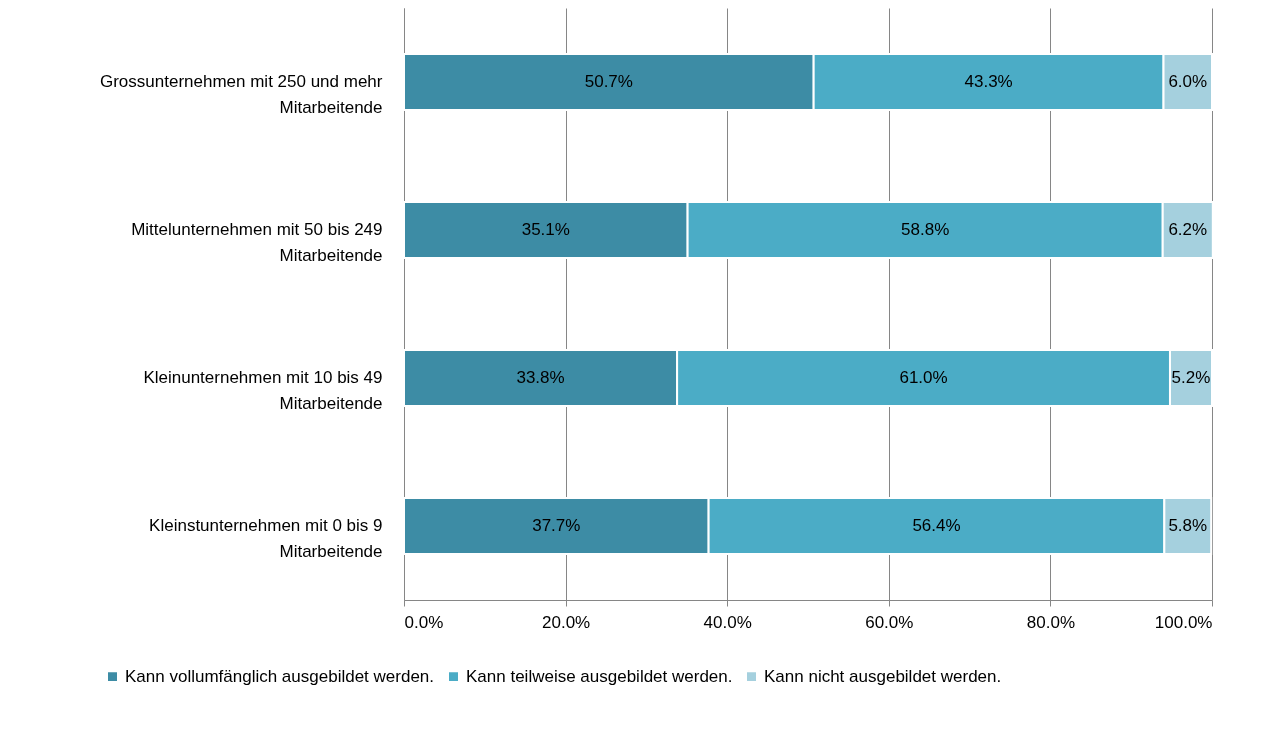  What do you see at coordinates (727, 622) in the screenshot?
I see `x-tick-label: 40.0%` at bounding box center [727, 622].